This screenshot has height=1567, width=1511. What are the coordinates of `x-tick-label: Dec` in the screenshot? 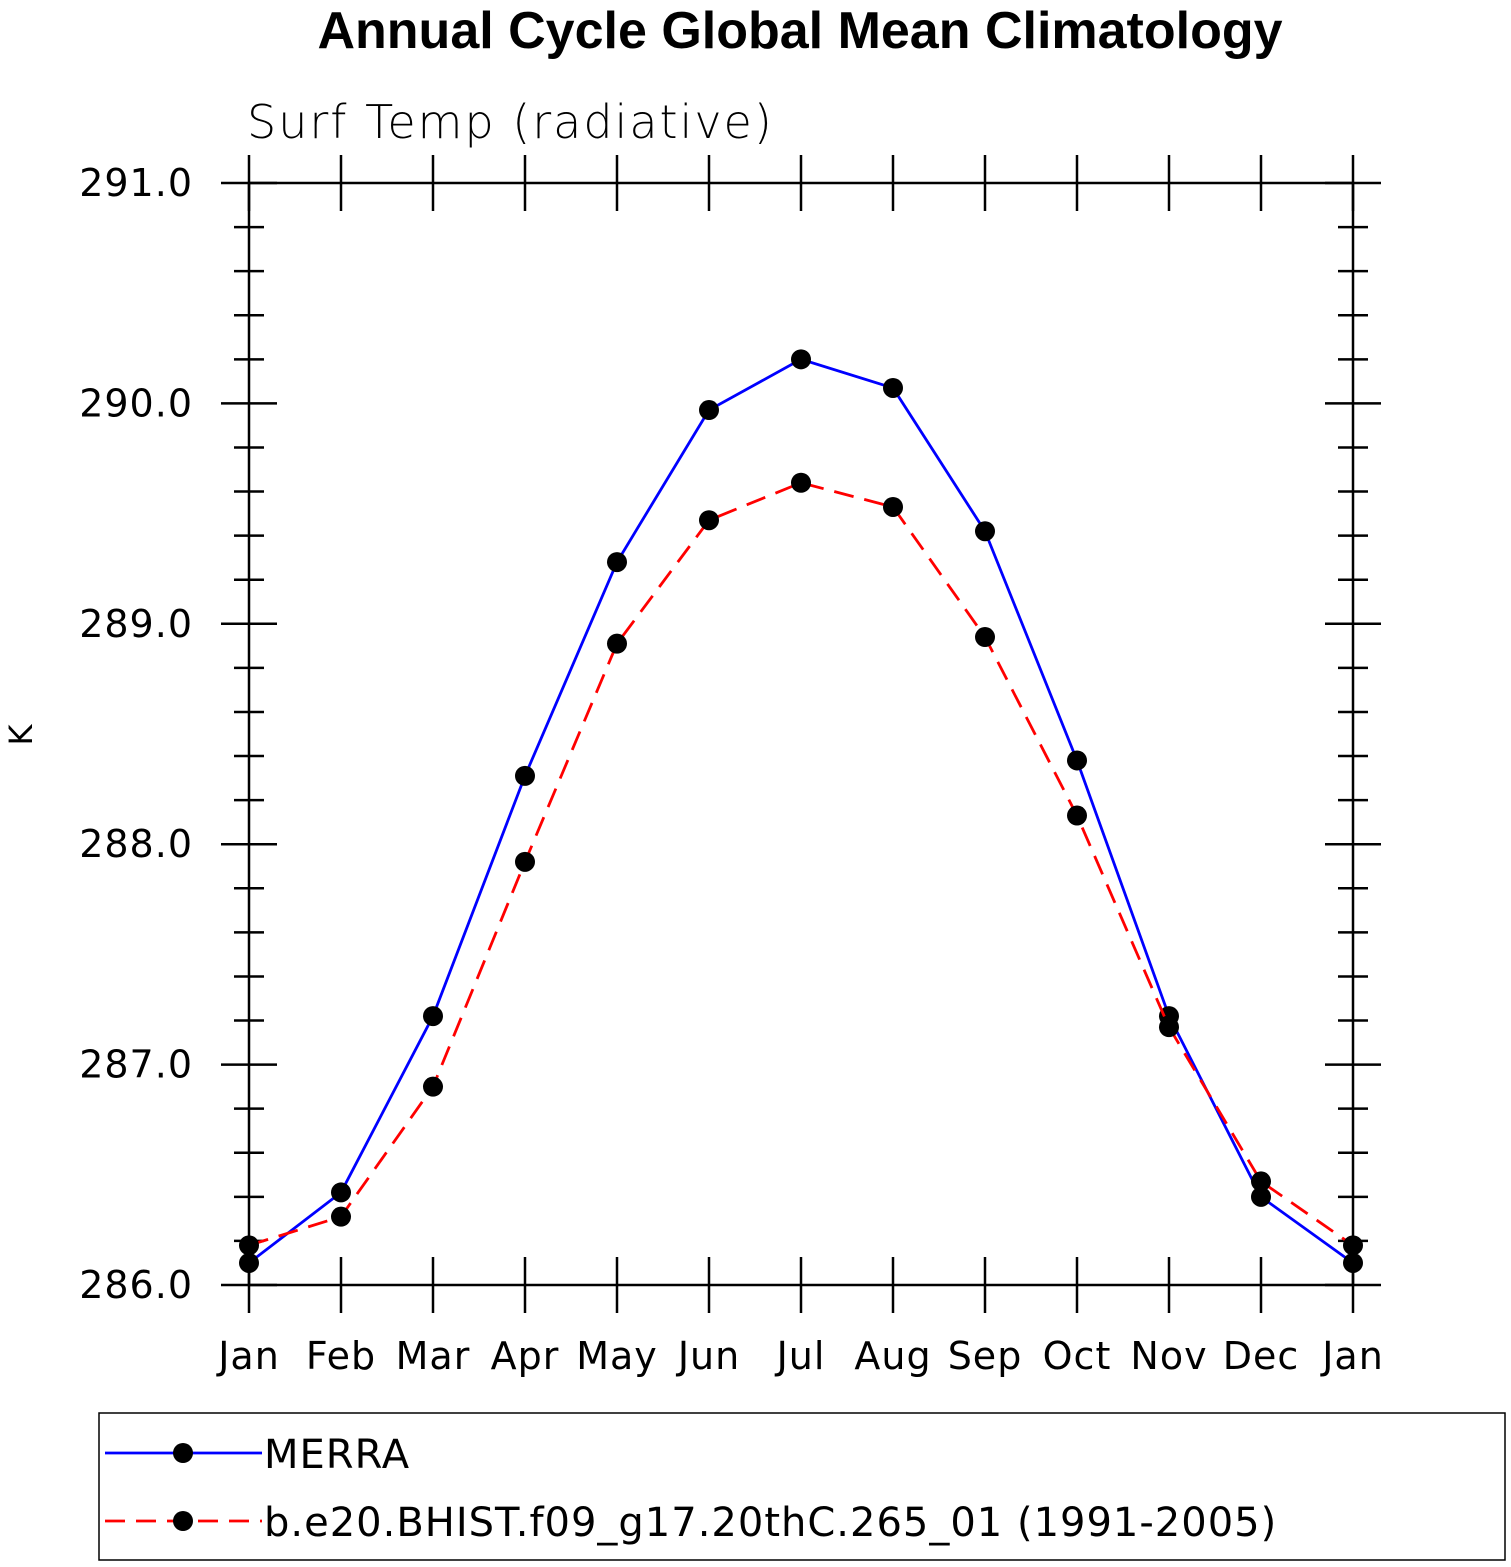 It's located at (1261, 1356).